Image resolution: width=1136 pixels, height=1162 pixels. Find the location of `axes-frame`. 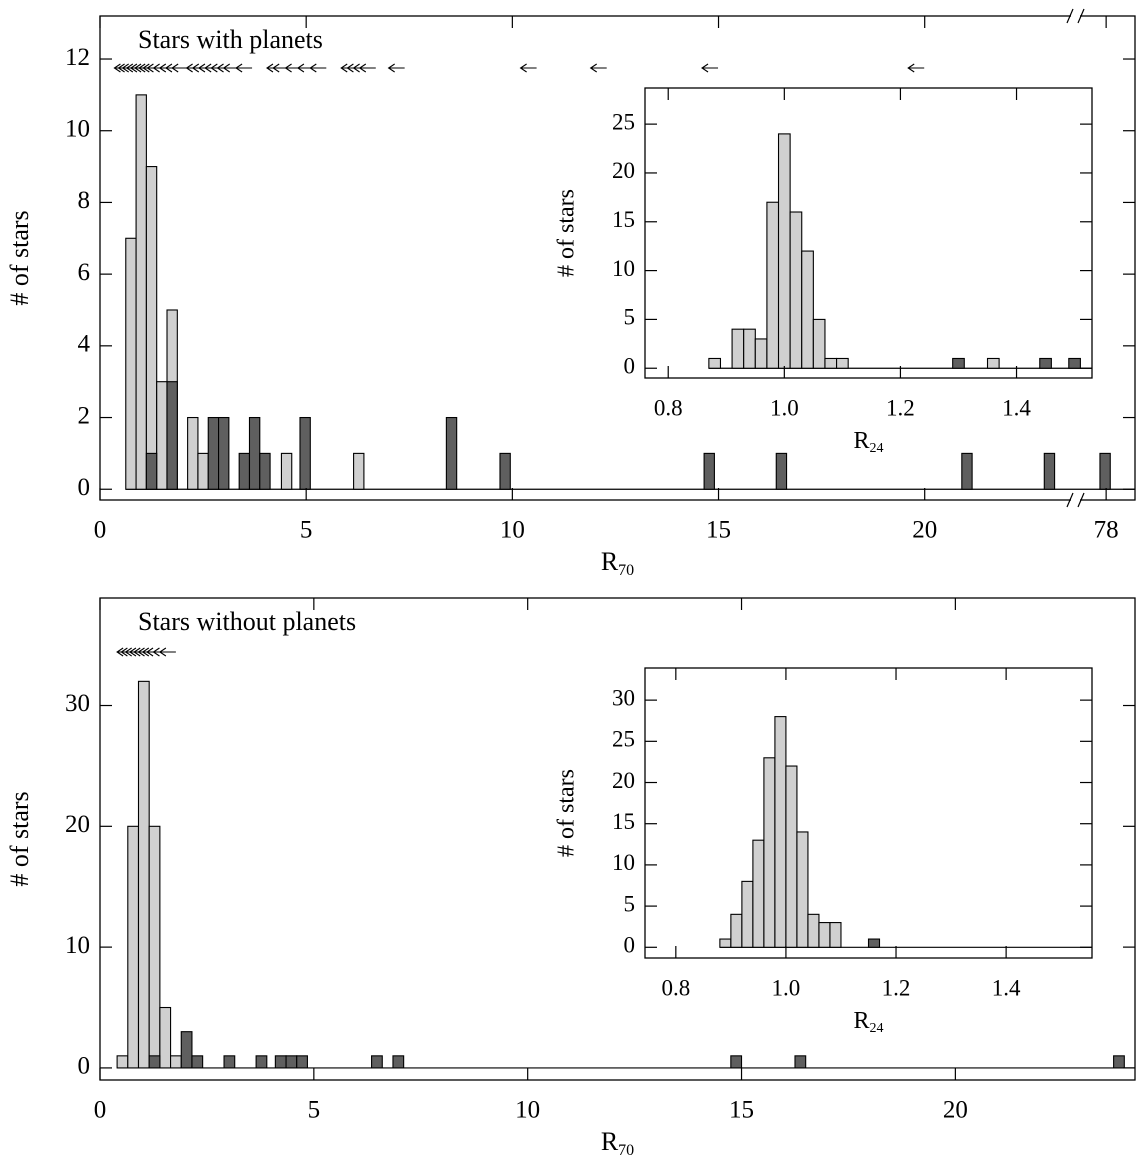

axes-frame is located at coordinates (868, 813).